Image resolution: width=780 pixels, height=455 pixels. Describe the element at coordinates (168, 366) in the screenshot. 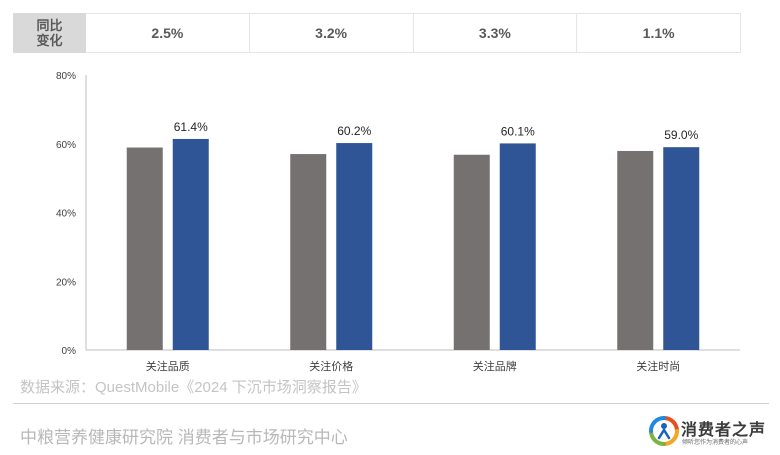

I see `x-tick-label: 关注品质` at that location.